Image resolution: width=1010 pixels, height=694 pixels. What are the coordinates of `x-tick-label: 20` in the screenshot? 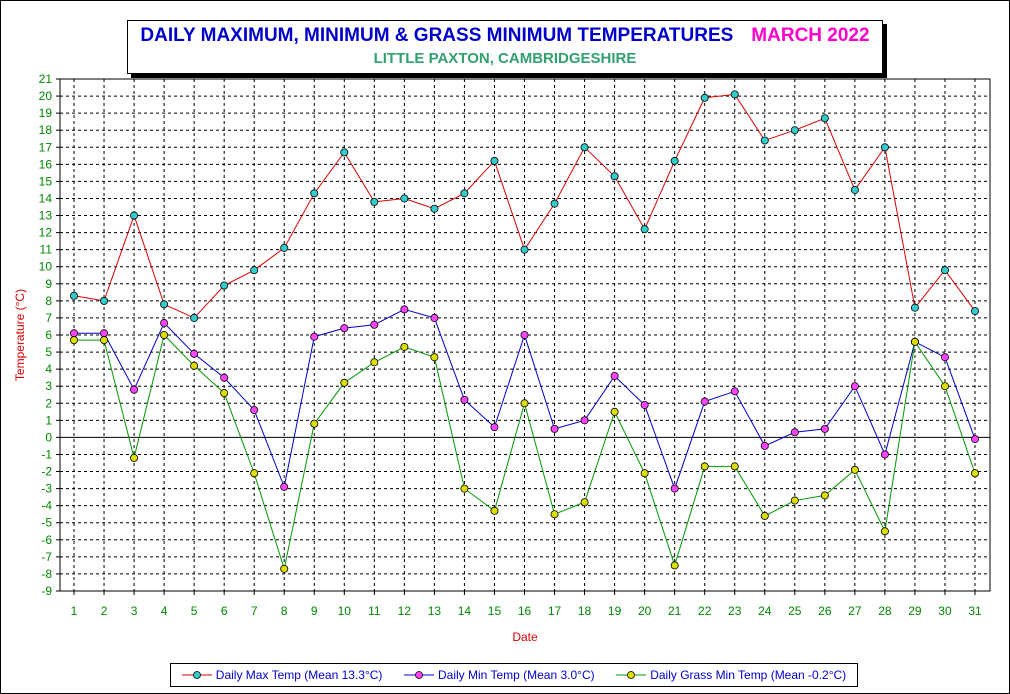 It's located at (645, 611).